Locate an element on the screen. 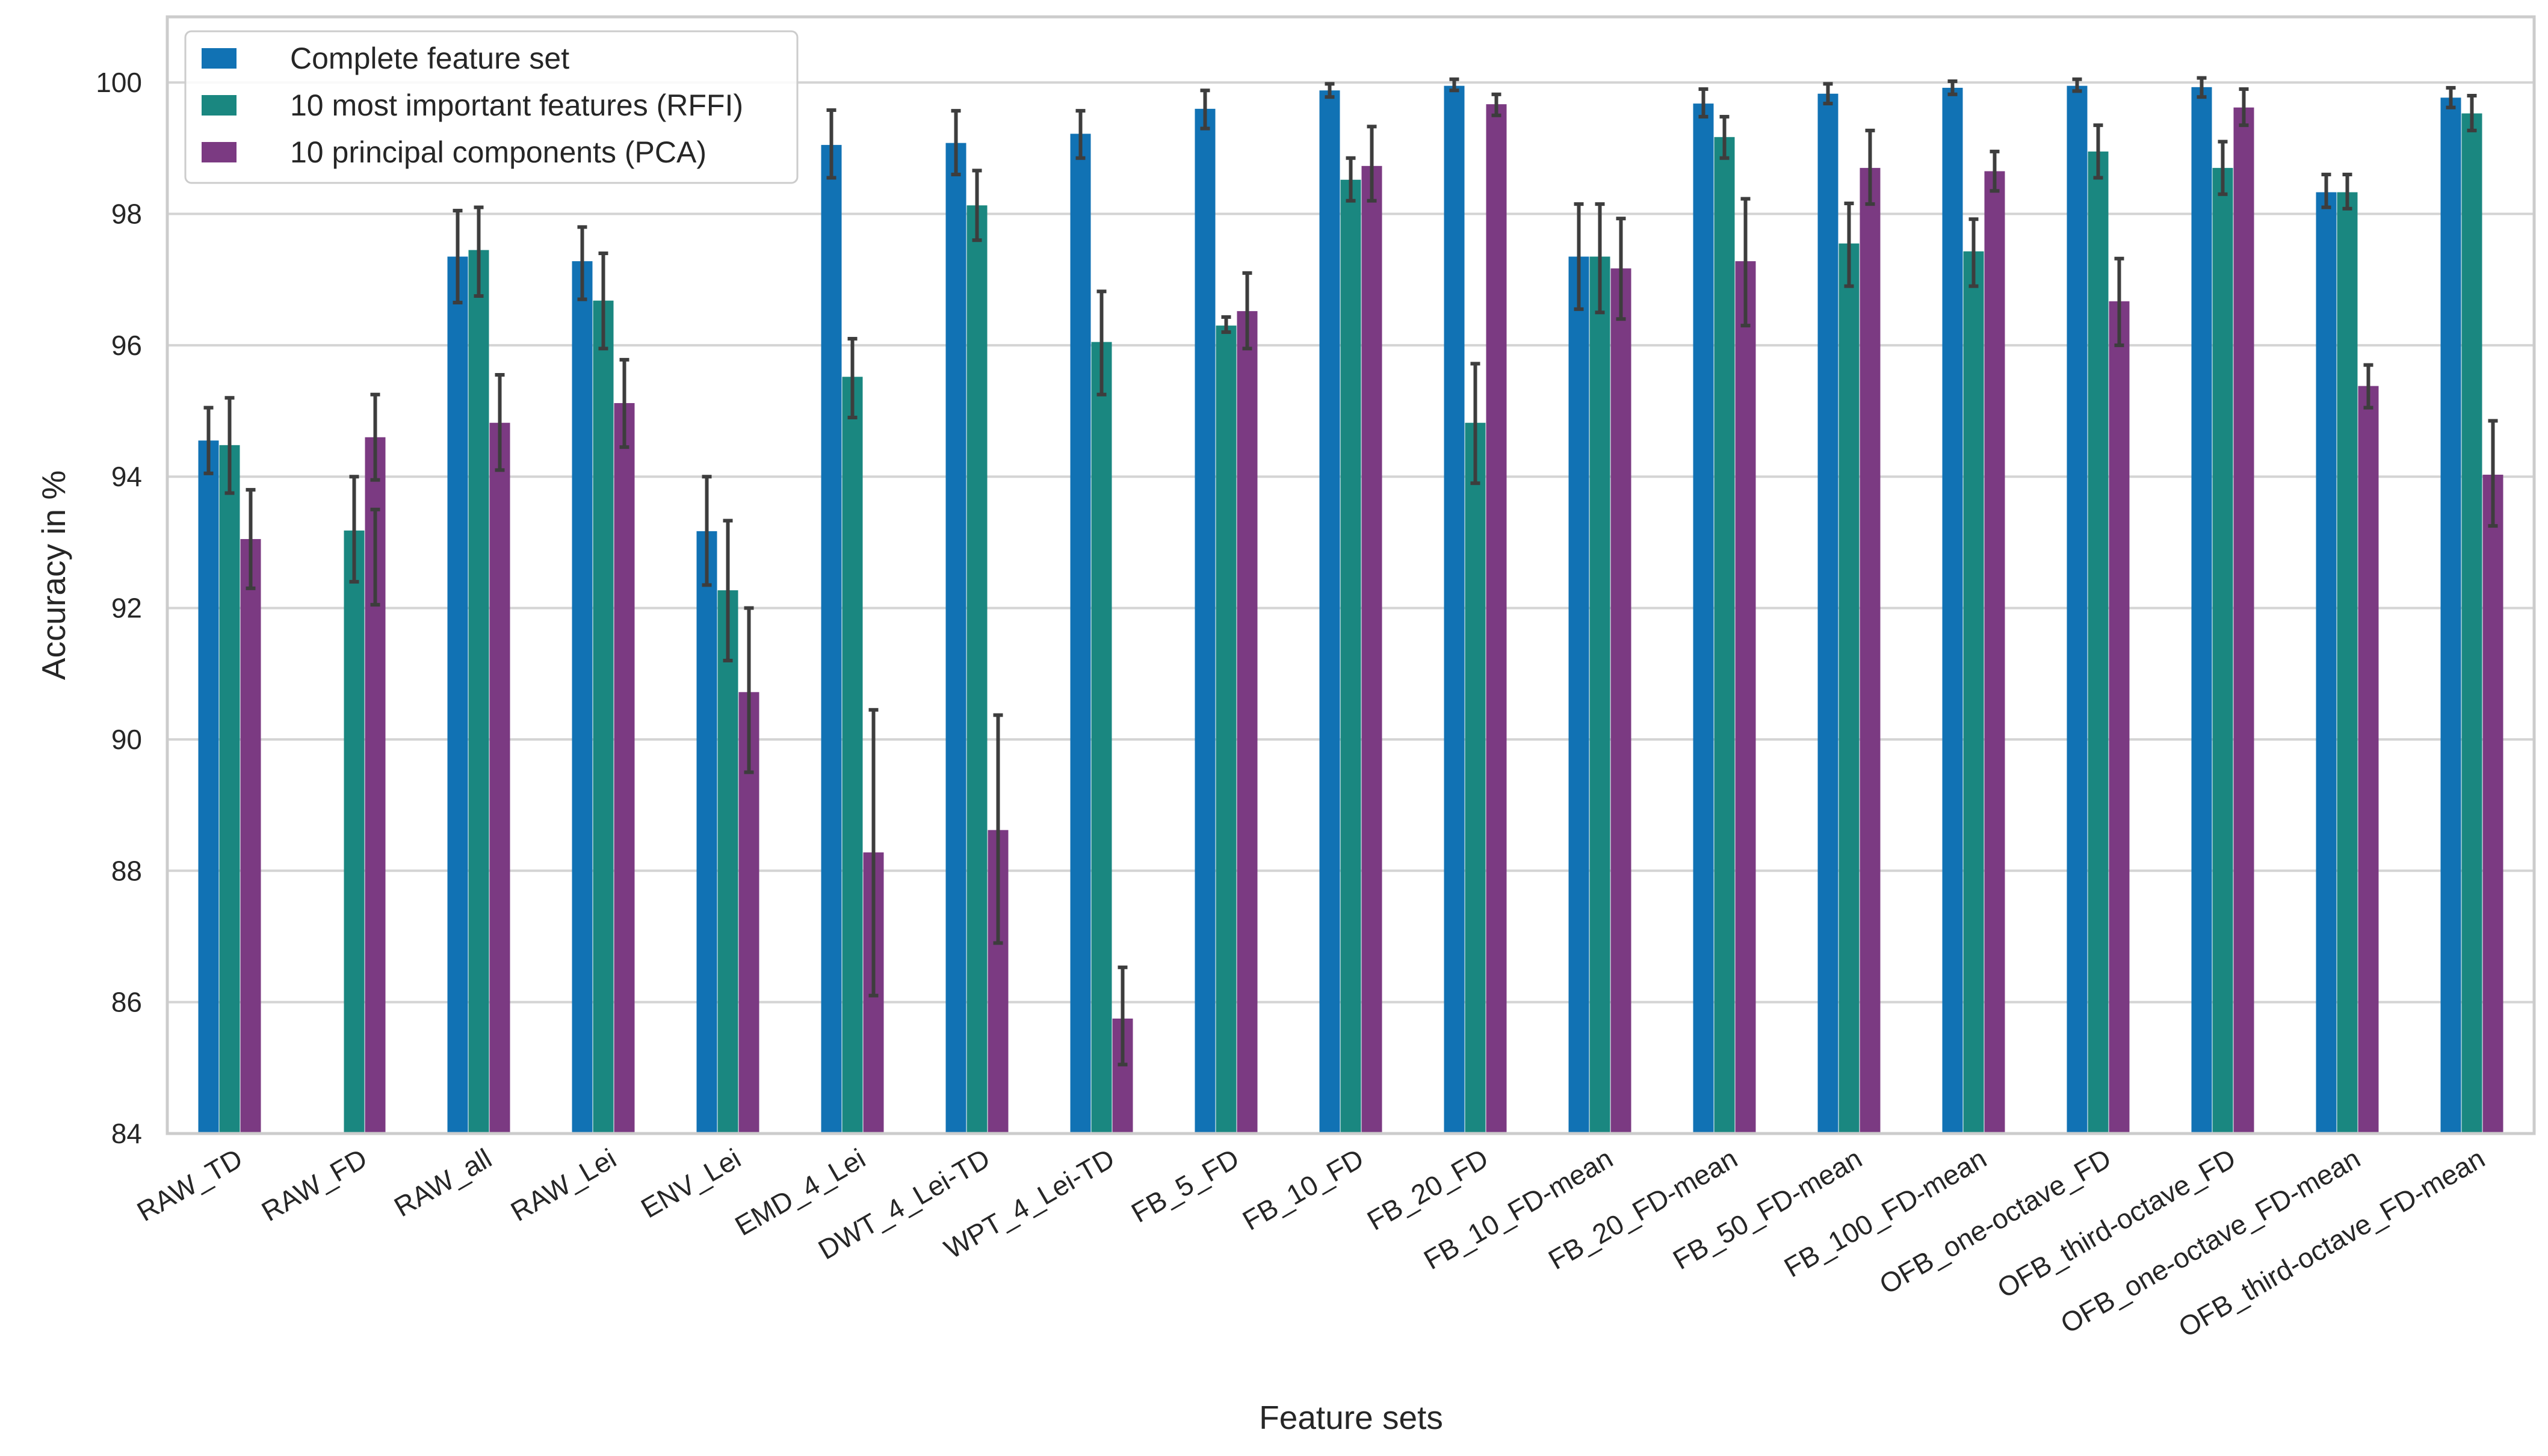  bar-s2-OFB_third-octave_FD is located at coordinates (2243, 621).